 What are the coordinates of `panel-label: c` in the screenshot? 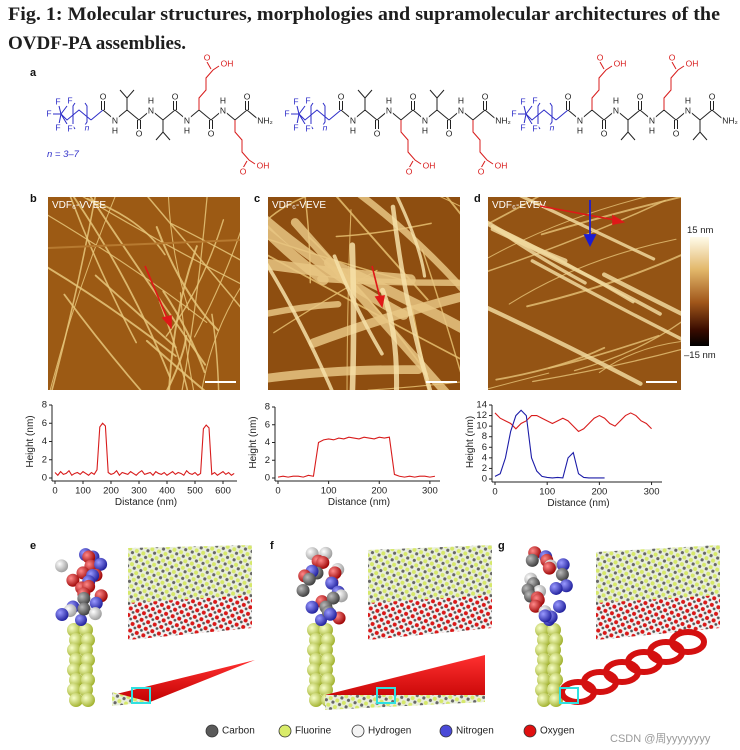 It's located at (257, 199).